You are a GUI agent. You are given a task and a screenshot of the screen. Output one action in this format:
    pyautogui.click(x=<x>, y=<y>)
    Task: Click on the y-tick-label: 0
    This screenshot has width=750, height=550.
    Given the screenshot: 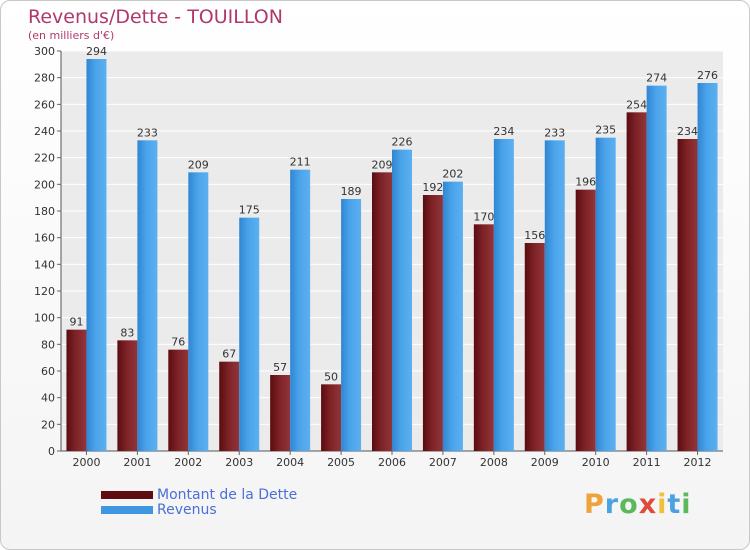 What is the action you would take?
    pyautogui.click(x=51, y=451)
    